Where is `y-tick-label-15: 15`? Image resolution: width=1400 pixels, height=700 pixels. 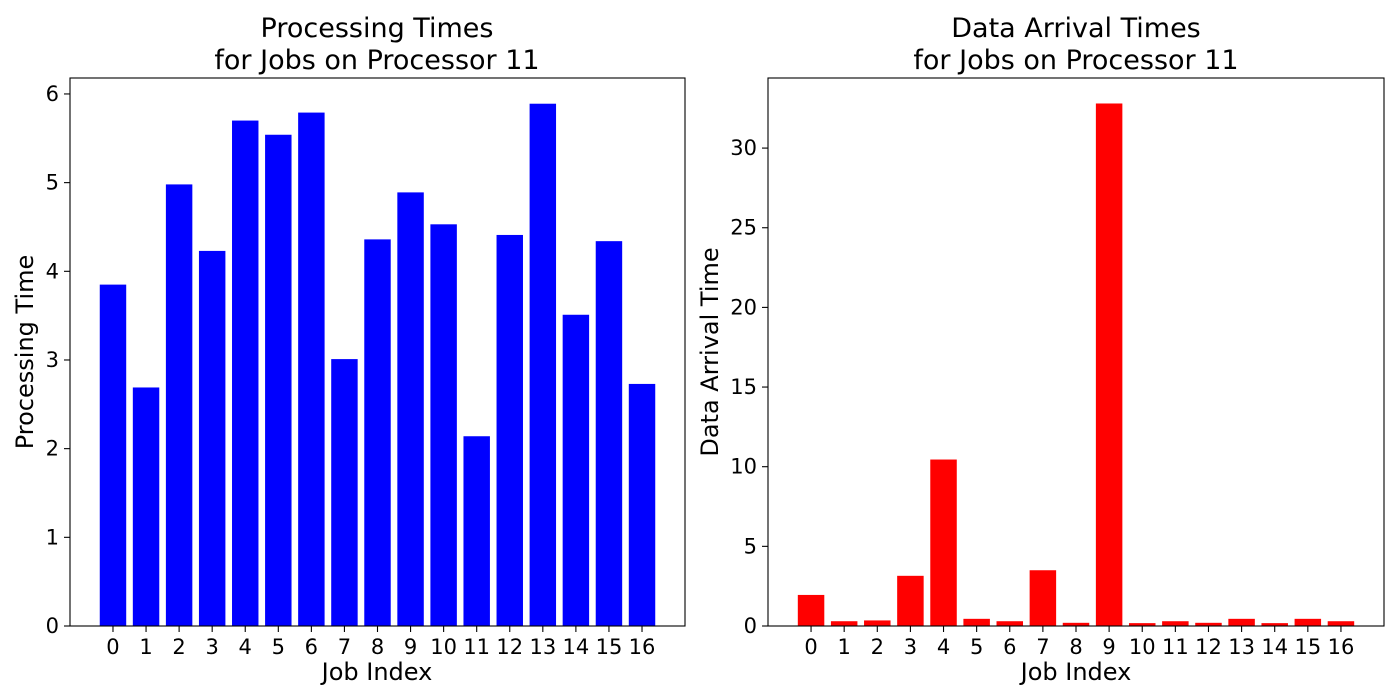 y-tick-label-15: 15 is located at coordinates (743, 387).